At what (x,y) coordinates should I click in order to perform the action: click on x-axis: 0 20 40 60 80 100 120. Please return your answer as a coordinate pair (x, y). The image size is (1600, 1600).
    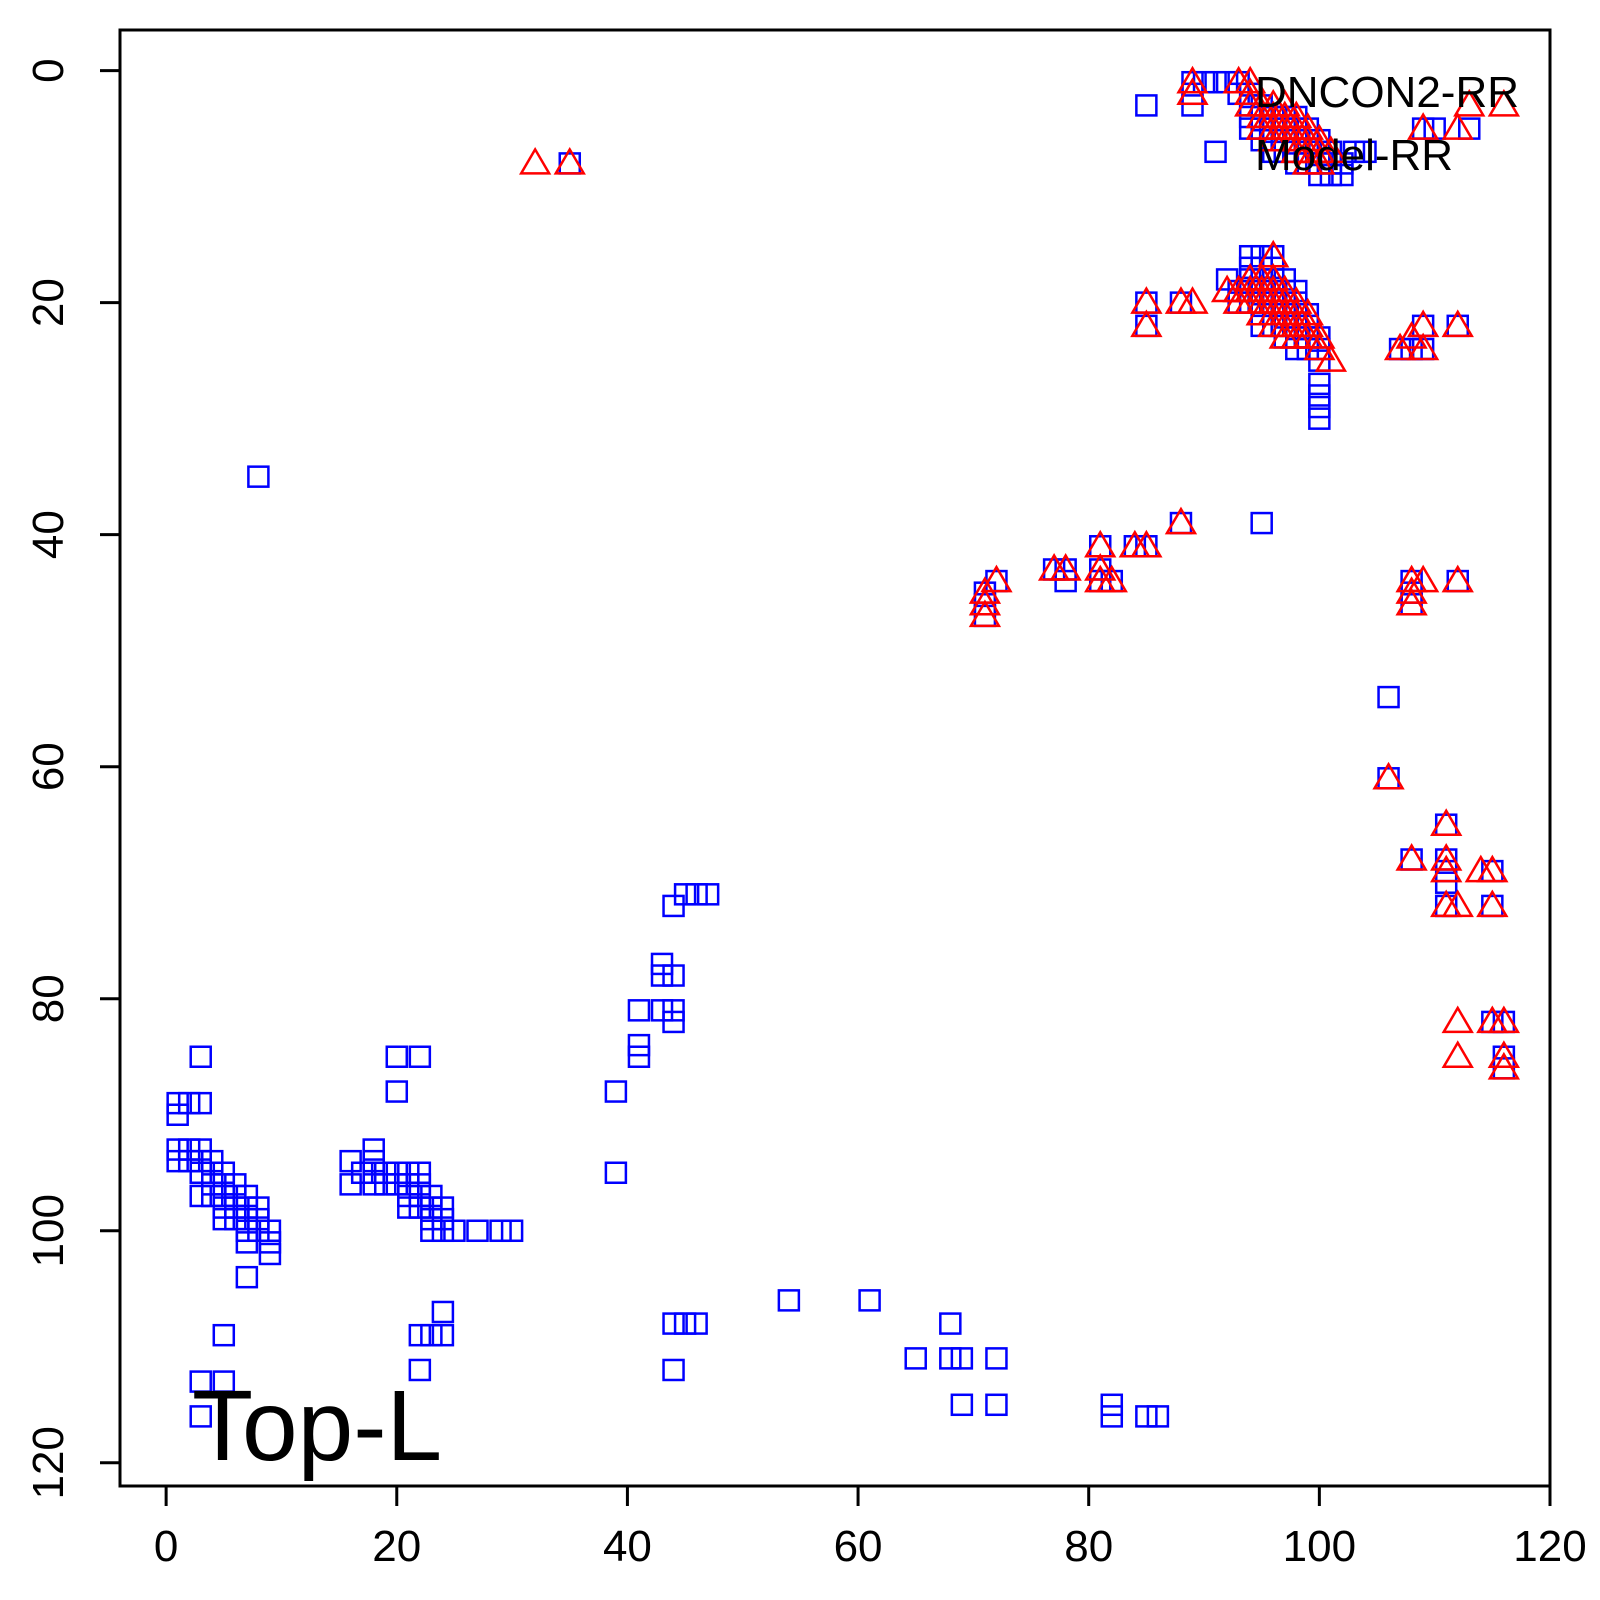
    Looking at the image, I should click on (870, 1527).